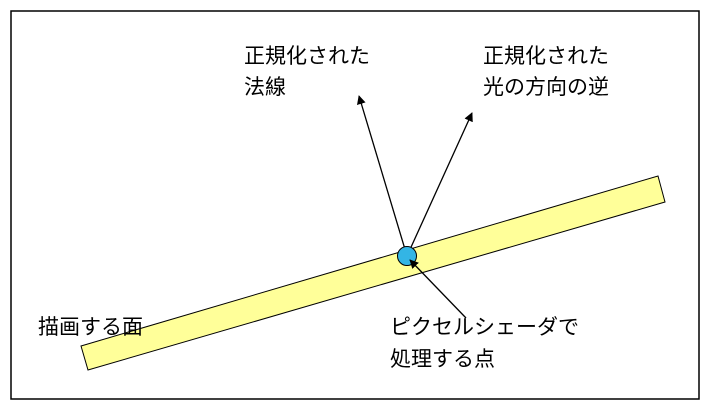  I want to click on normal-label-line2: 法線, so click(265, 87).